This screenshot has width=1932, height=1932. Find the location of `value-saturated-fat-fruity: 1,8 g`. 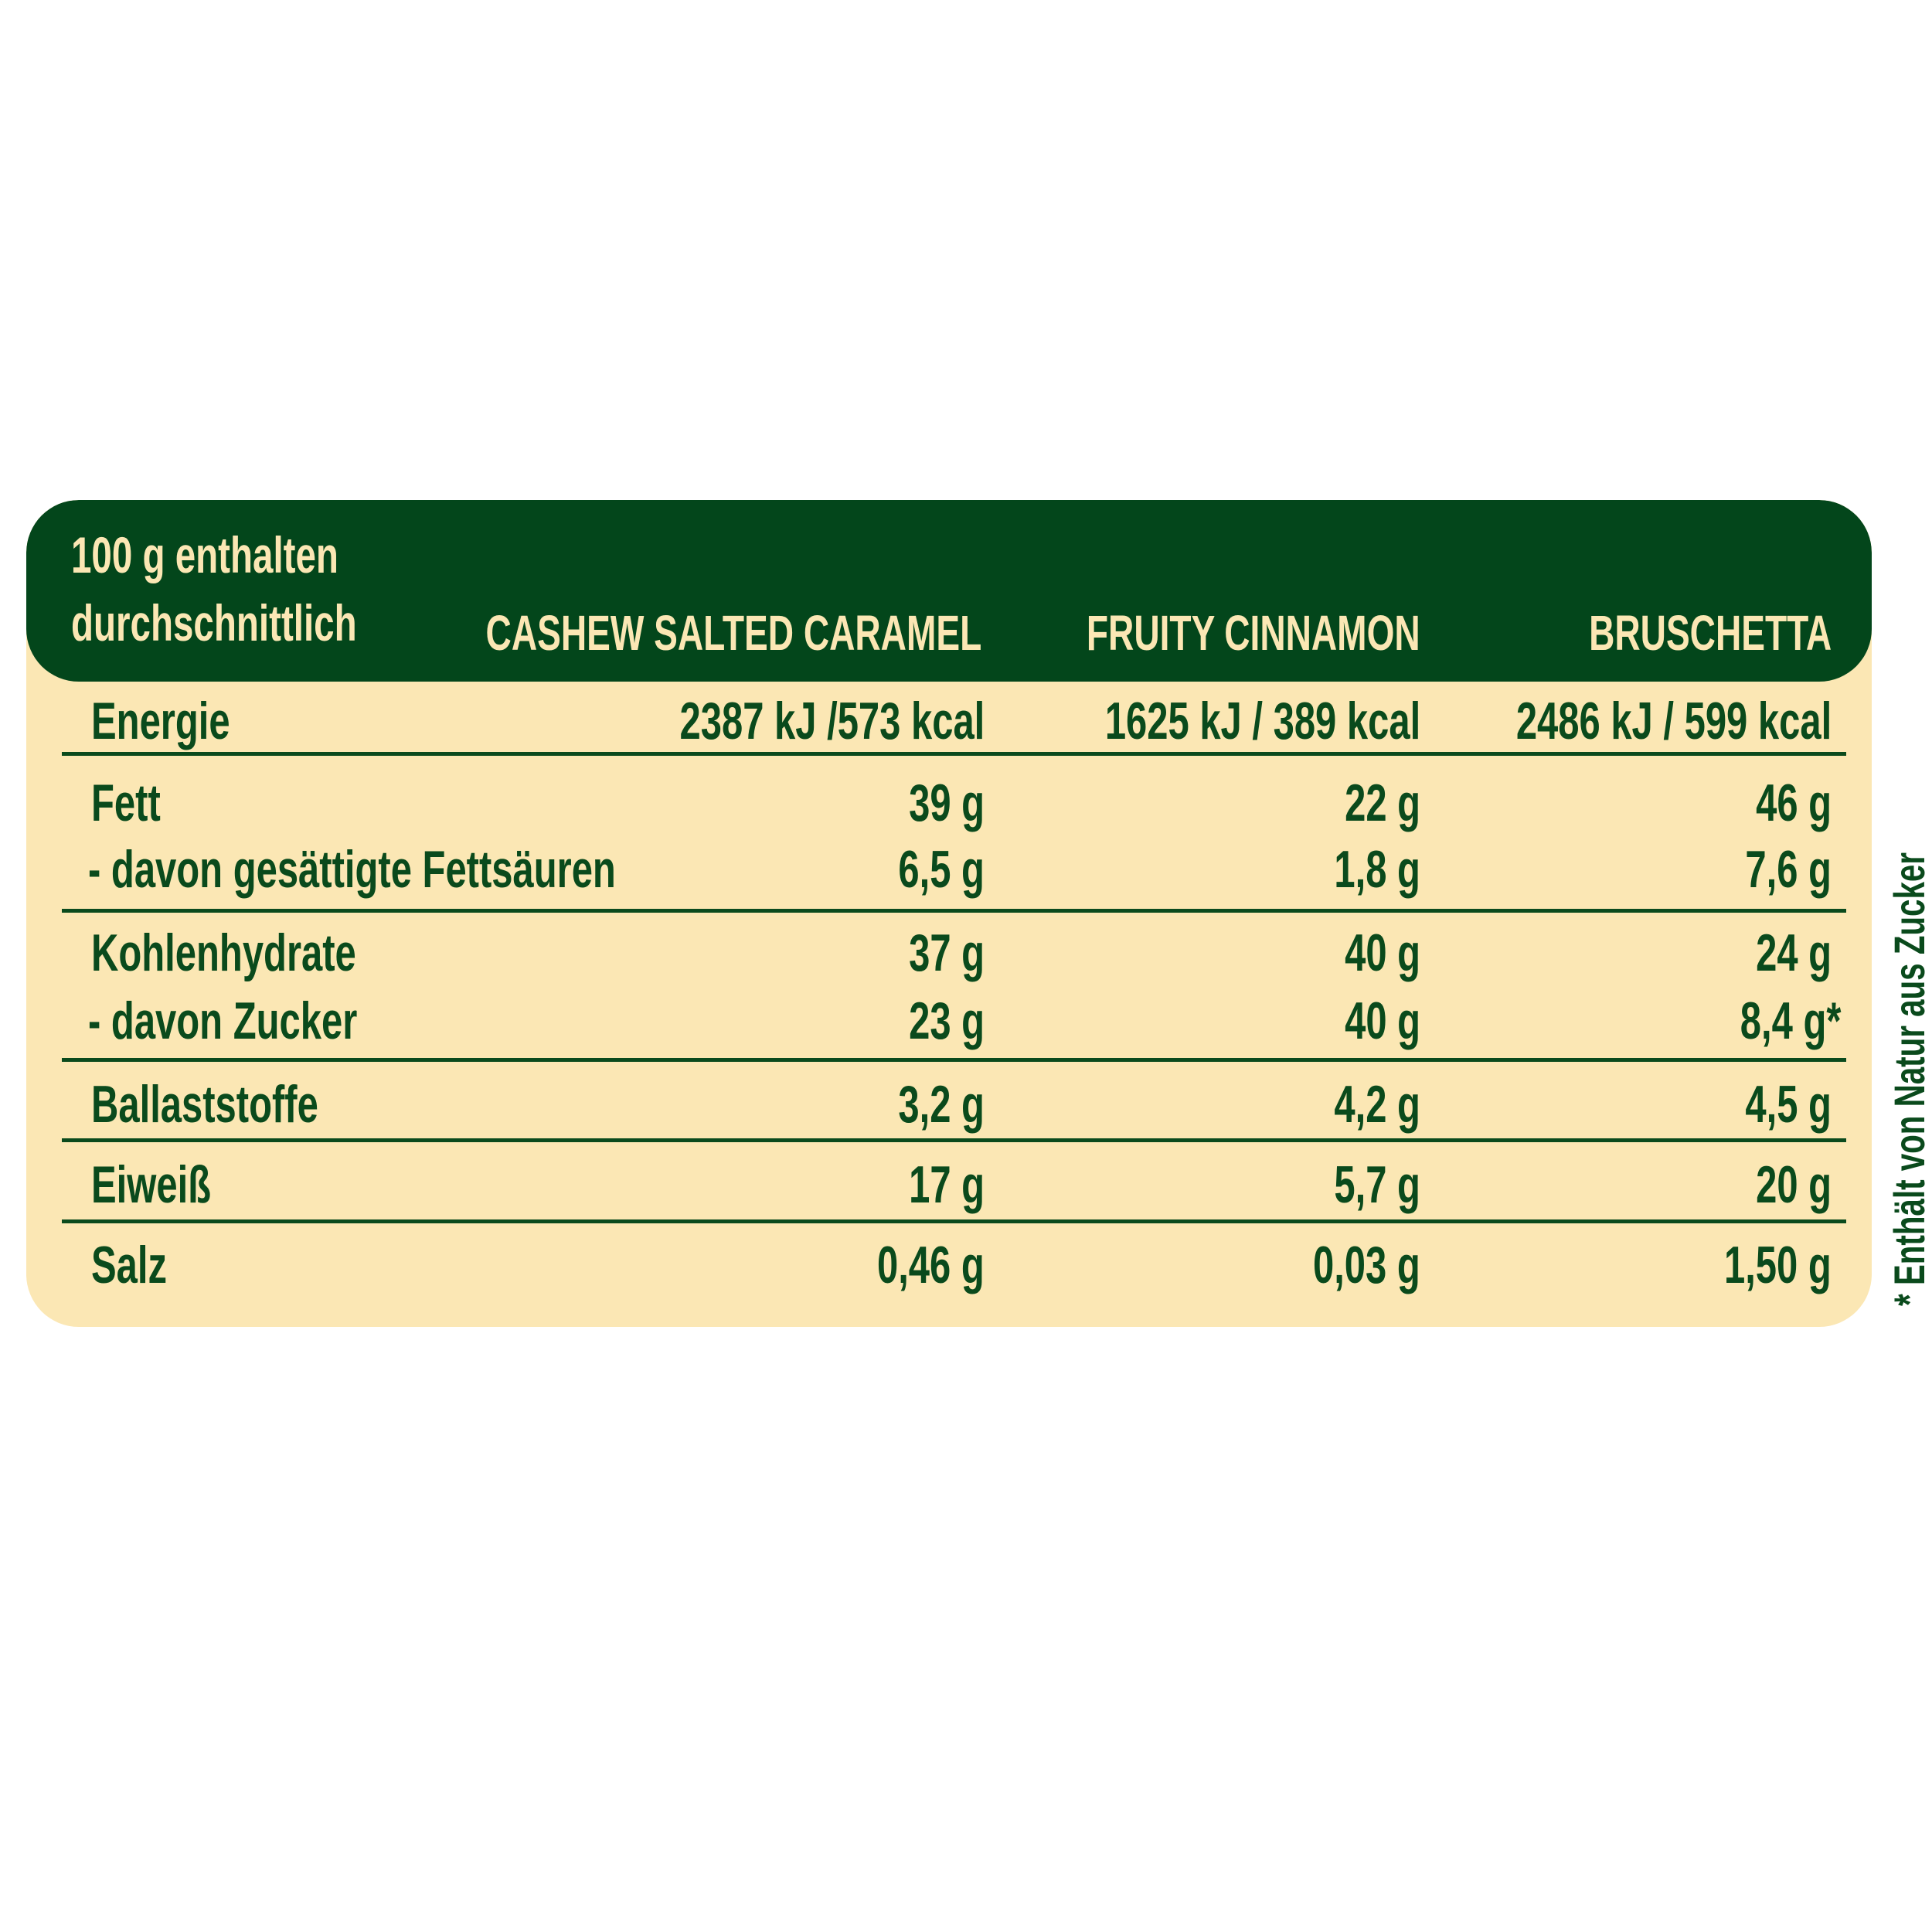

value-saturated-fat-fruity: 1,8 g is located at coordinates (1377, 870).